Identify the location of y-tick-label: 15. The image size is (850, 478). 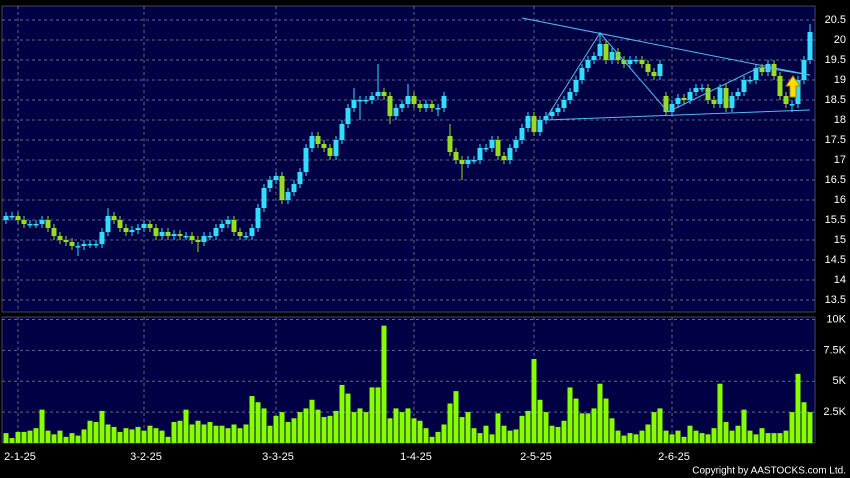
(840, 240).